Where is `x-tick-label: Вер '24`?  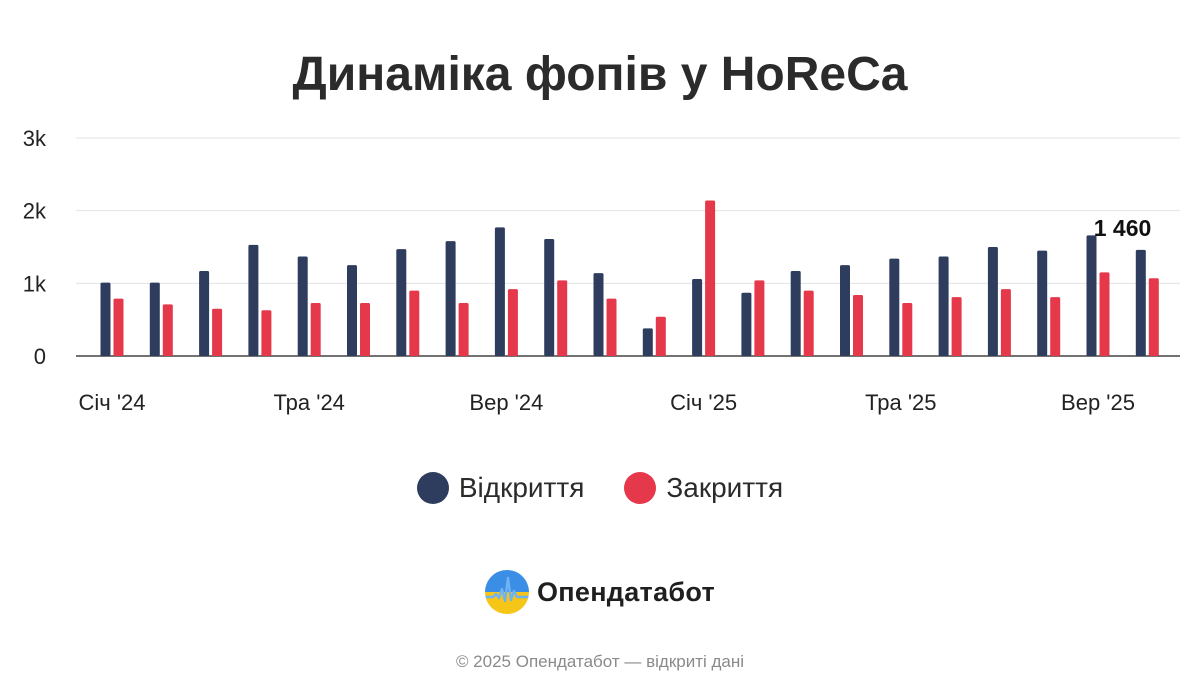 x-tick-label: Вер '24 is located at coordinates (506, 402).